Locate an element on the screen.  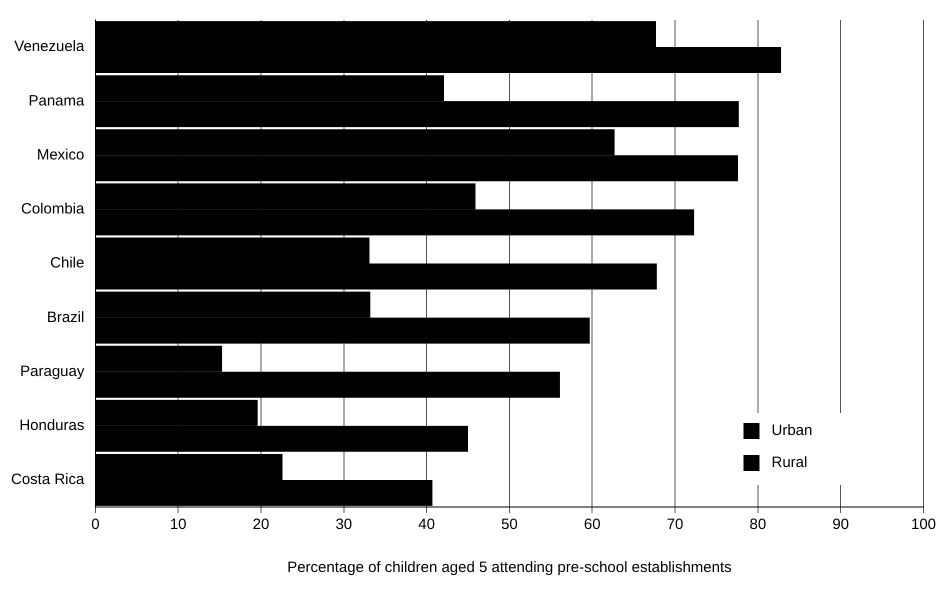
x-tick-label: 0 is located at coordinates (95, 525).